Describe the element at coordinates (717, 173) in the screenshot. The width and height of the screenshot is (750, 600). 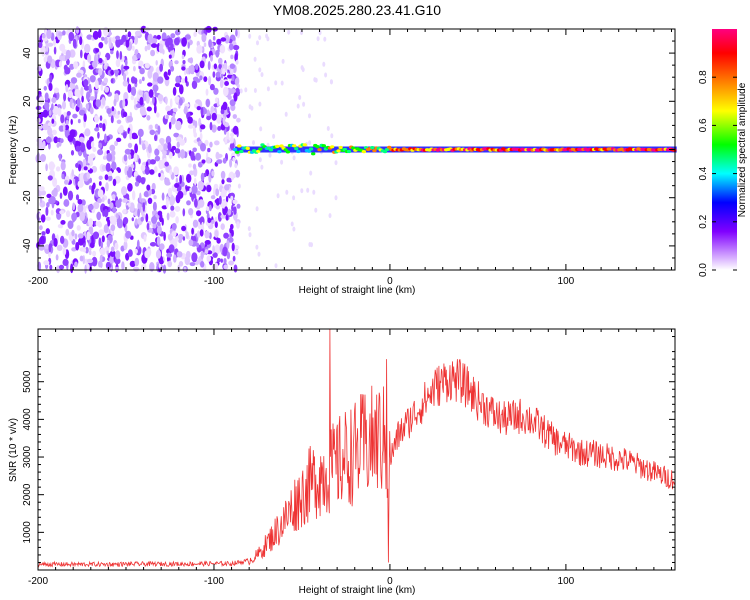
I see `colorbar-ticks: 0.0 0.2 0.4 0.6 0.8` at that location.